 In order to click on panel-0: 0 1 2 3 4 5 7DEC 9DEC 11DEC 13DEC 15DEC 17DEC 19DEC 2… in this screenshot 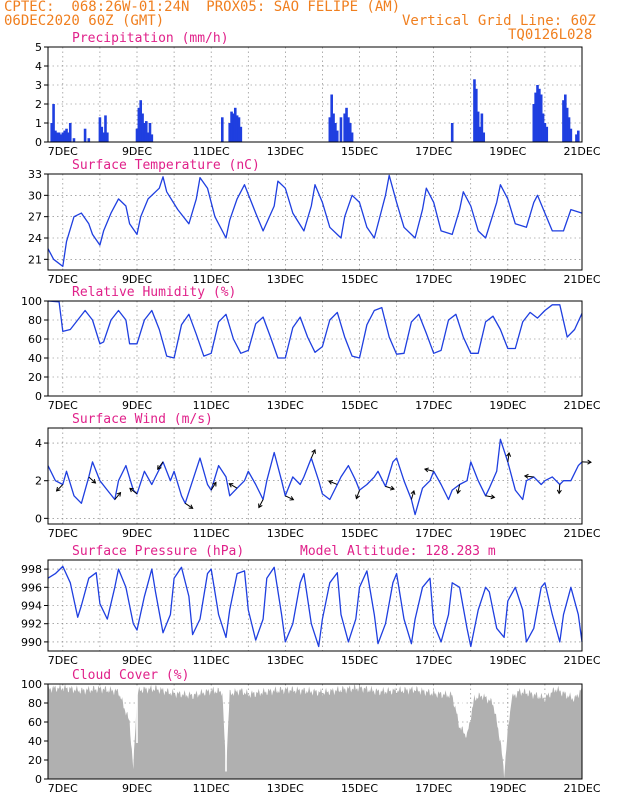, I will do `click(318, 94)`.